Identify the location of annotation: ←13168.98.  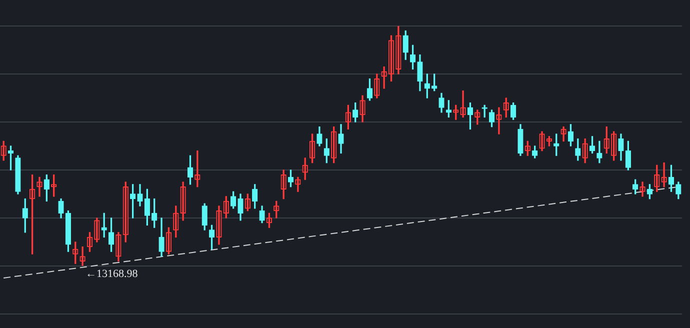
(112, 274).